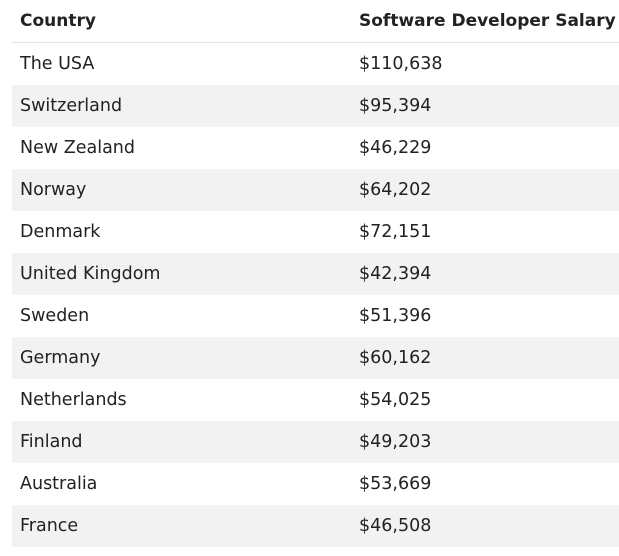 This screenshot has height=556, width=619. Describe the element at coordinates (485, 21) in the screenshot. I see `header-salary: Software Developer Salary` at that location.